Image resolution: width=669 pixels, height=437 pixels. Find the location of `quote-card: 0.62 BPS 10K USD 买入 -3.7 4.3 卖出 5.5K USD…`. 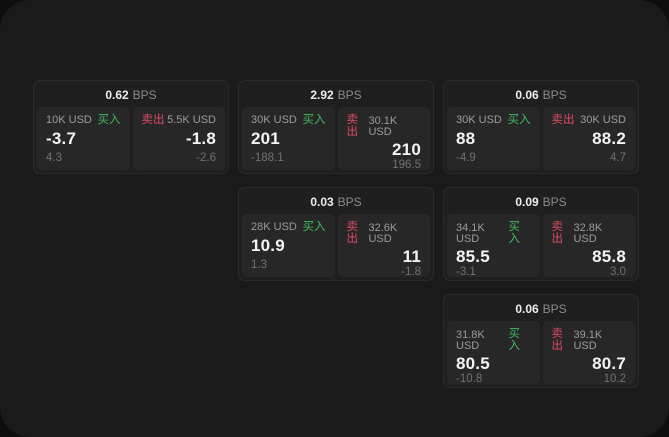

quote-card: 0.62 BPS 10K USD 买入 -3.7 4.3 卖出 5.5K USD… is located at coordinates (131, 127).